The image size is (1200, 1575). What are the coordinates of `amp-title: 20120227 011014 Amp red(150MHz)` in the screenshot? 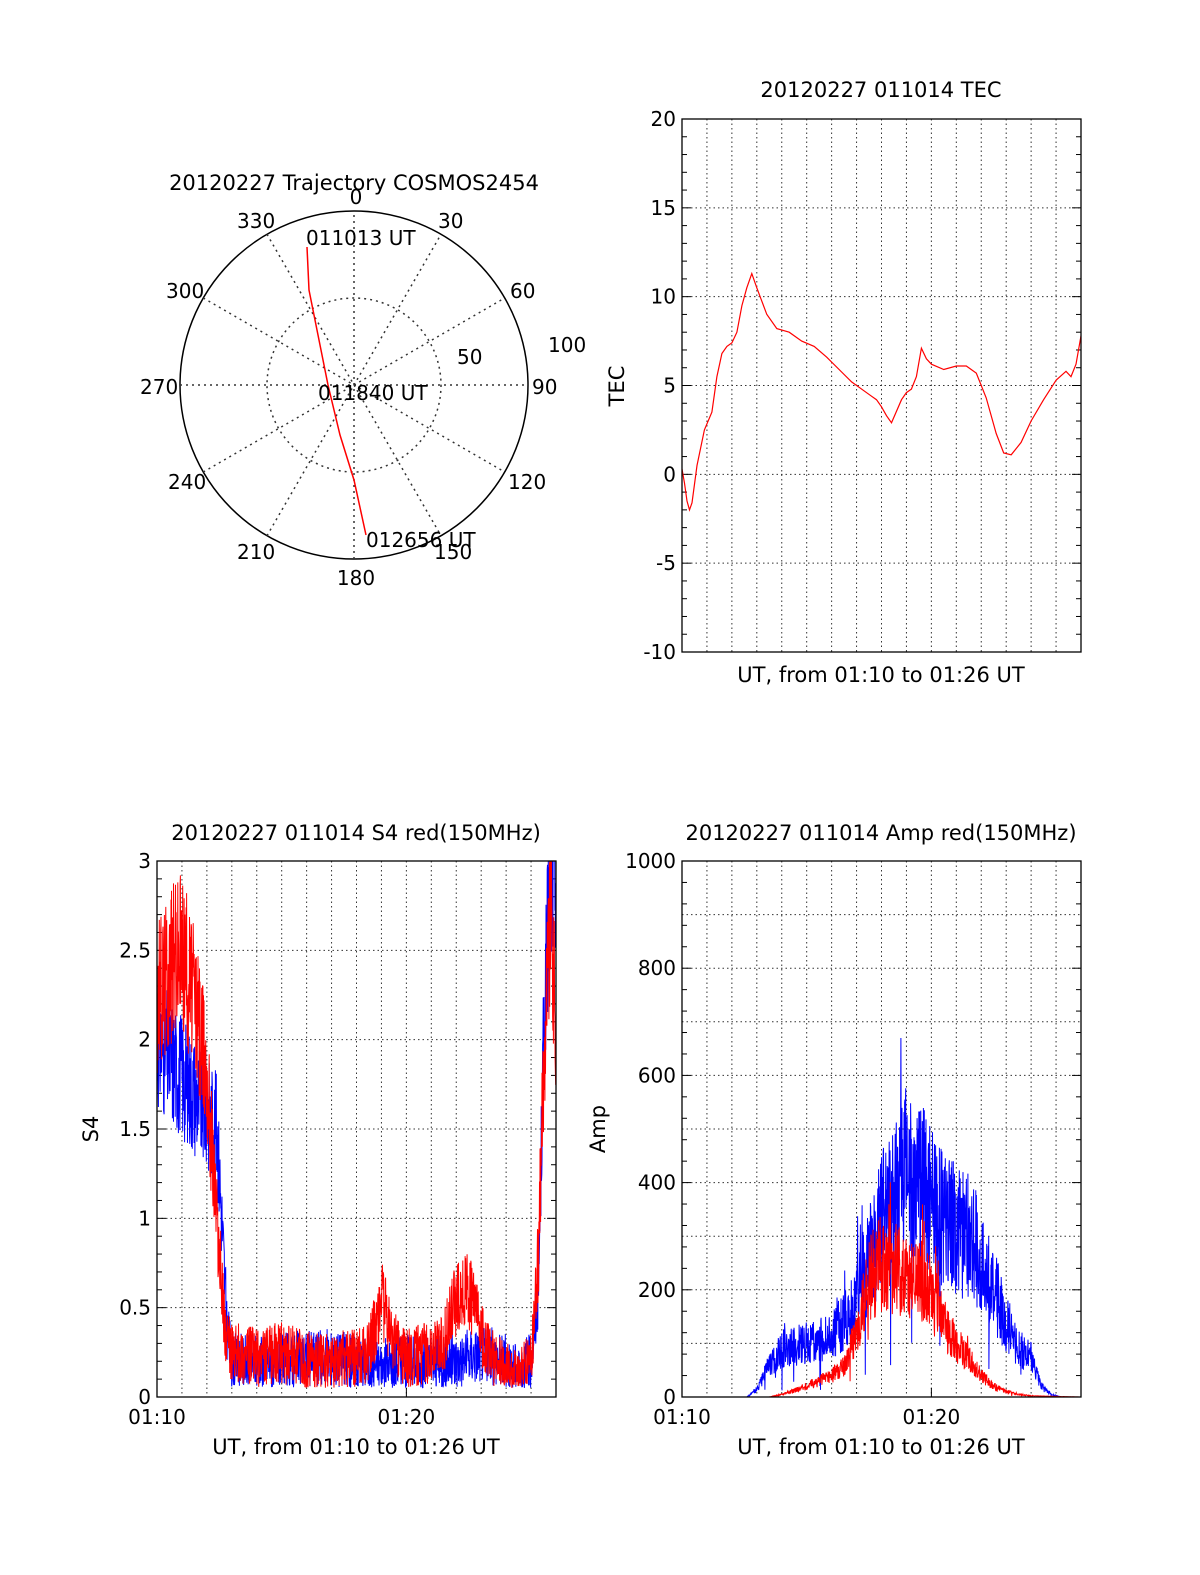 It's located at (880, 833).